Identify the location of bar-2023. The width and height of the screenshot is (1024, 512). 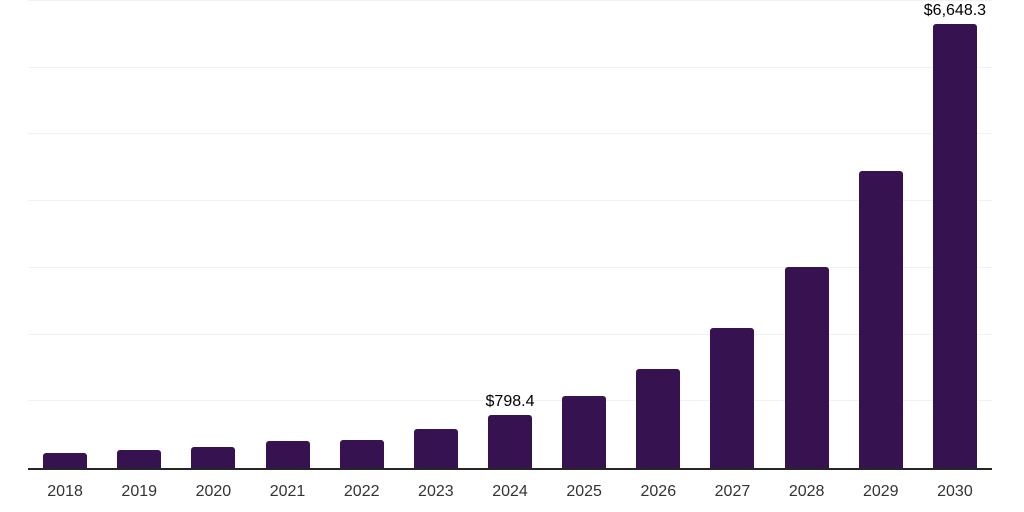
(435, 448).